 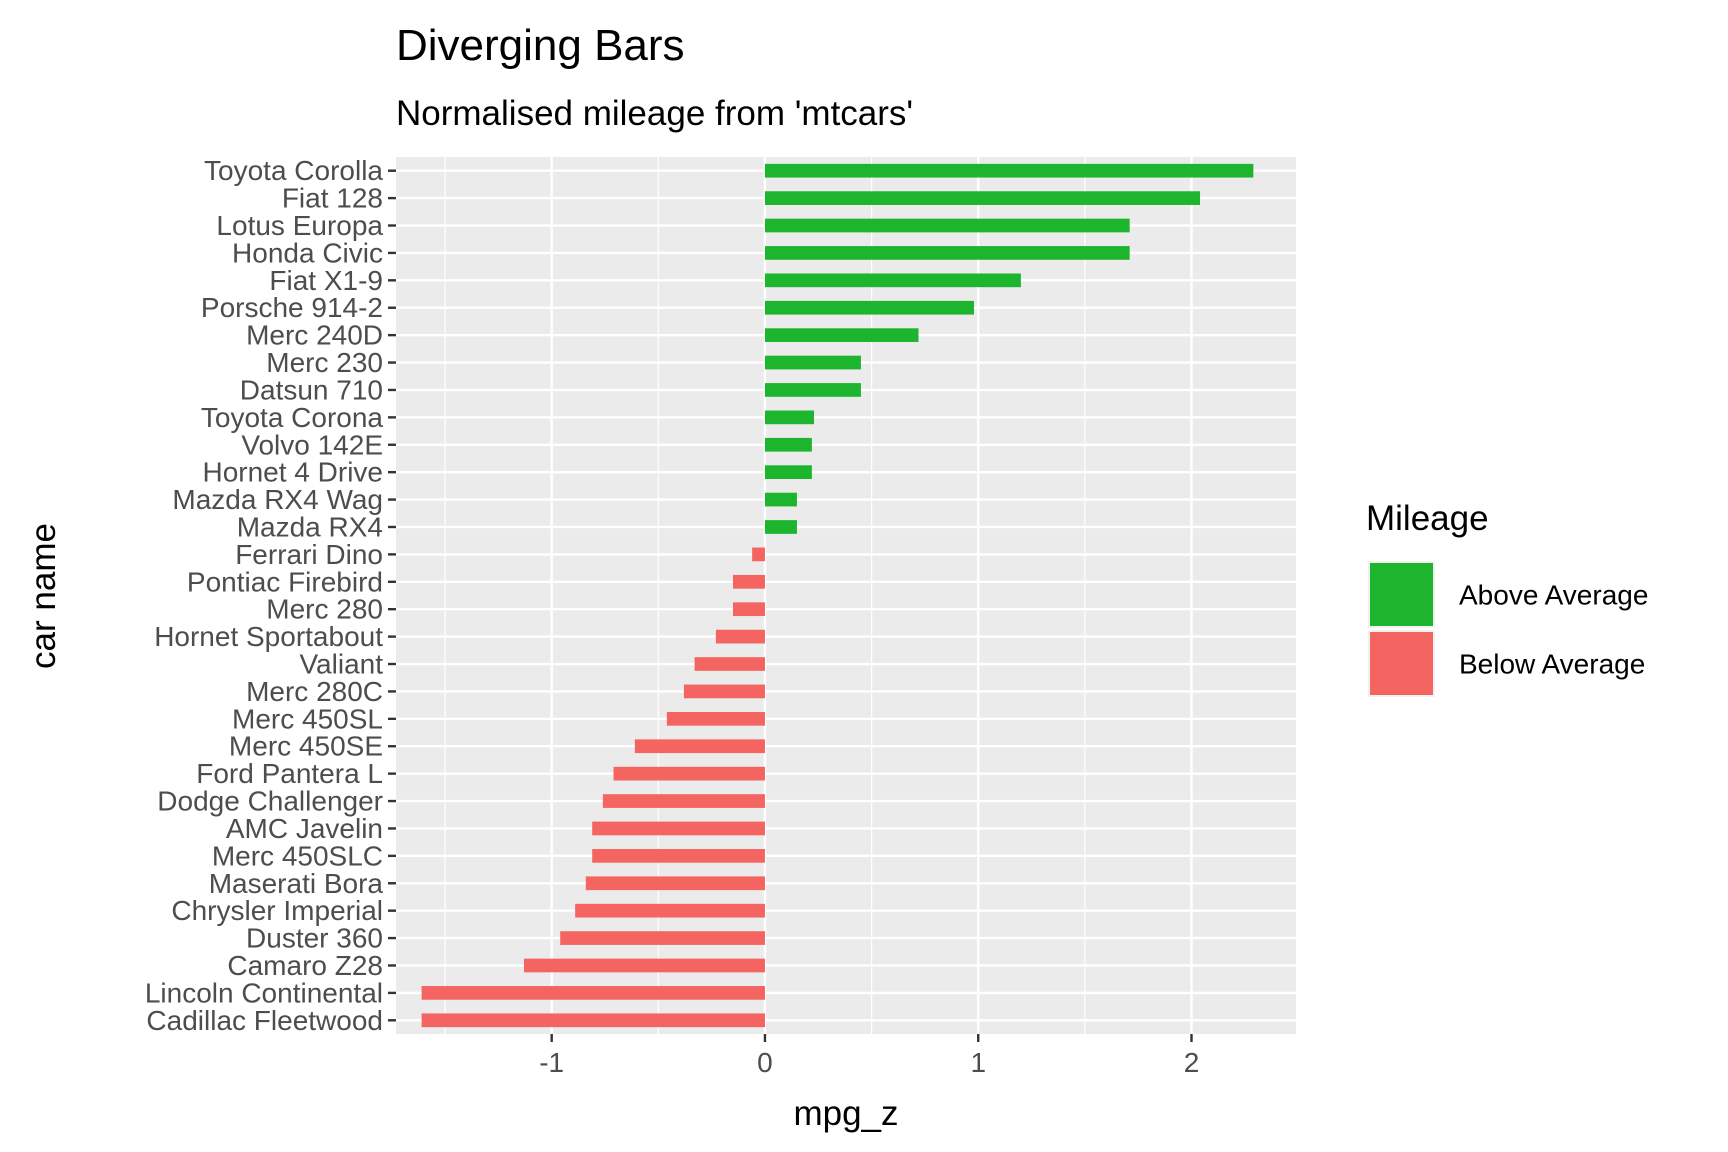 I want to click on y-tick-label: Ford Pantera L, so click(x=289, y=773).